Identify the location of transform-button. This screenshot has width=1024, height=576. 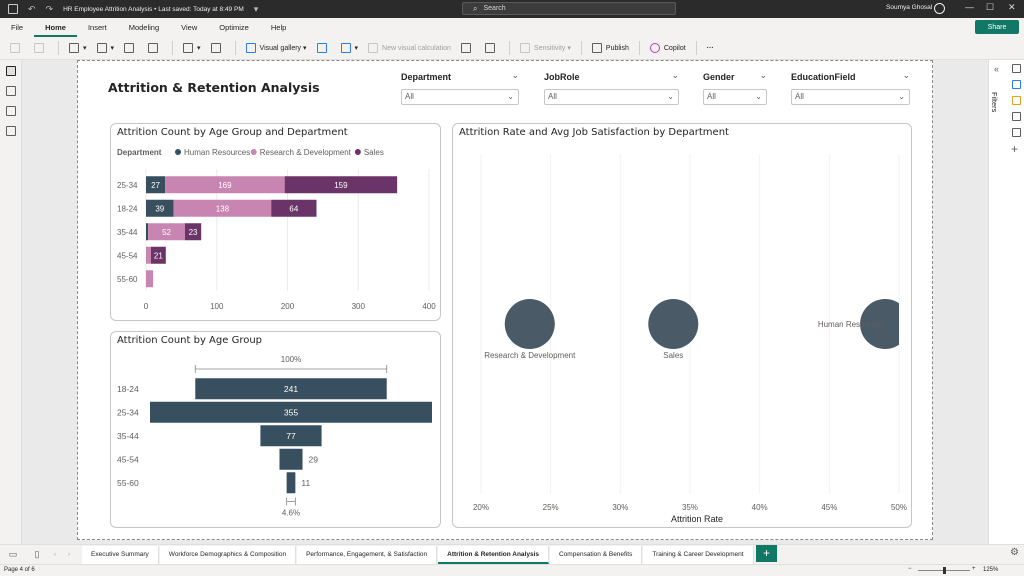
(131, 48).